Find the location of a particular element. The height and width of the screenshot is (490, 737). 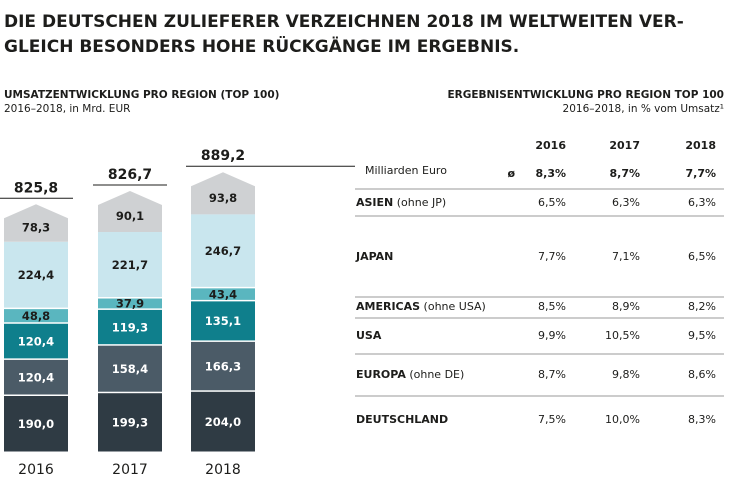

row-note: (ohne JP) is located at coordinates (419, 202).